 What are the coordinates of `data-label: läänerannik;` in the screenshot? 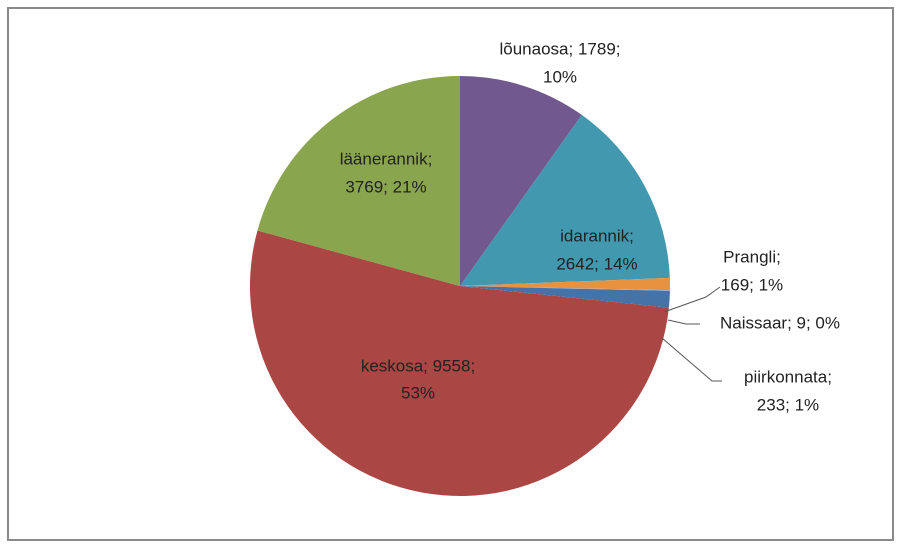 It's located at (386, 158).